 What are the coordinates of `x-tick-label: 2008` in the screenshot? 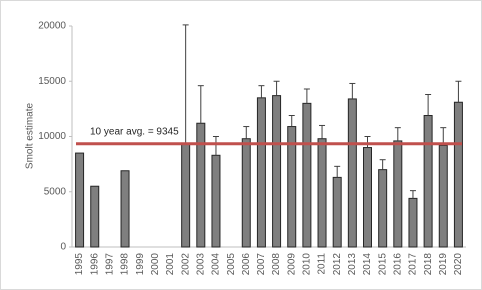 It's located at (276, 264).